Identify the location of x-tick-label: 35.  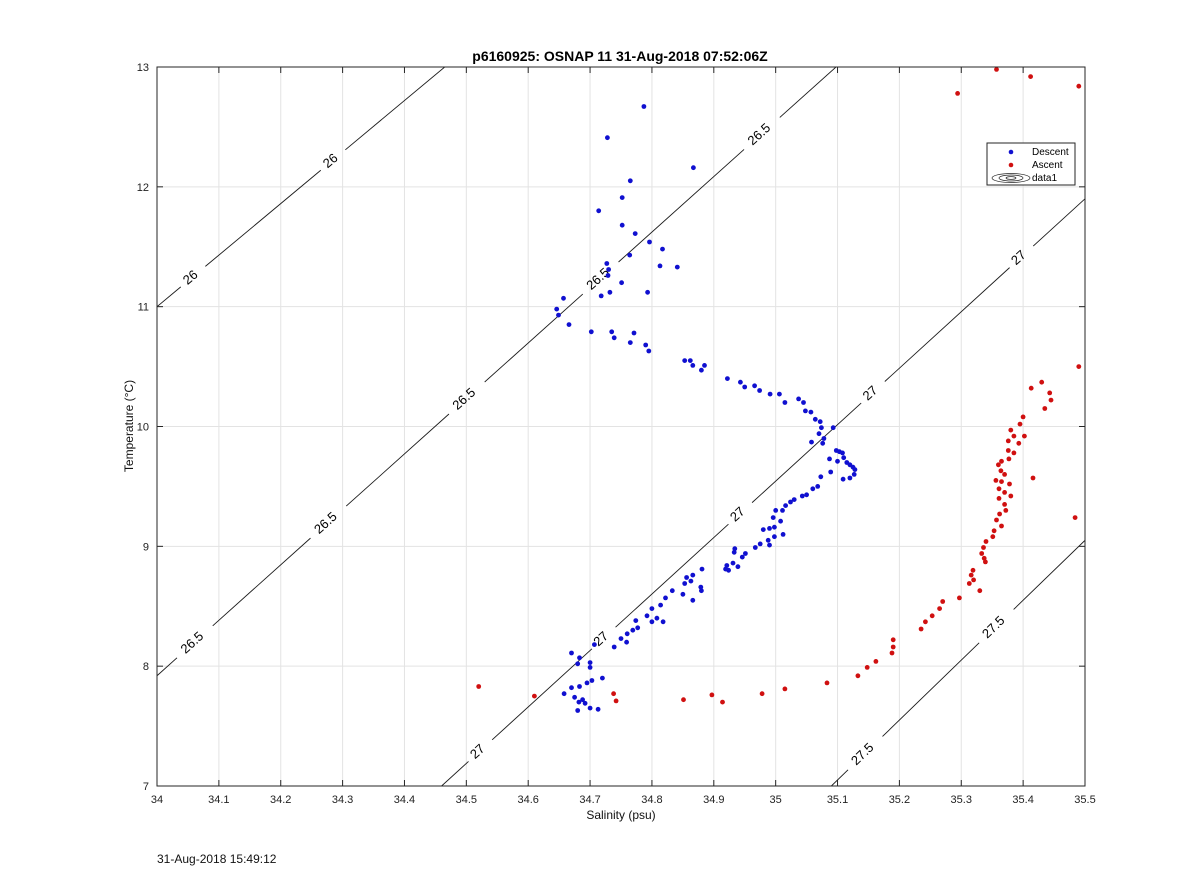
(776, 800).